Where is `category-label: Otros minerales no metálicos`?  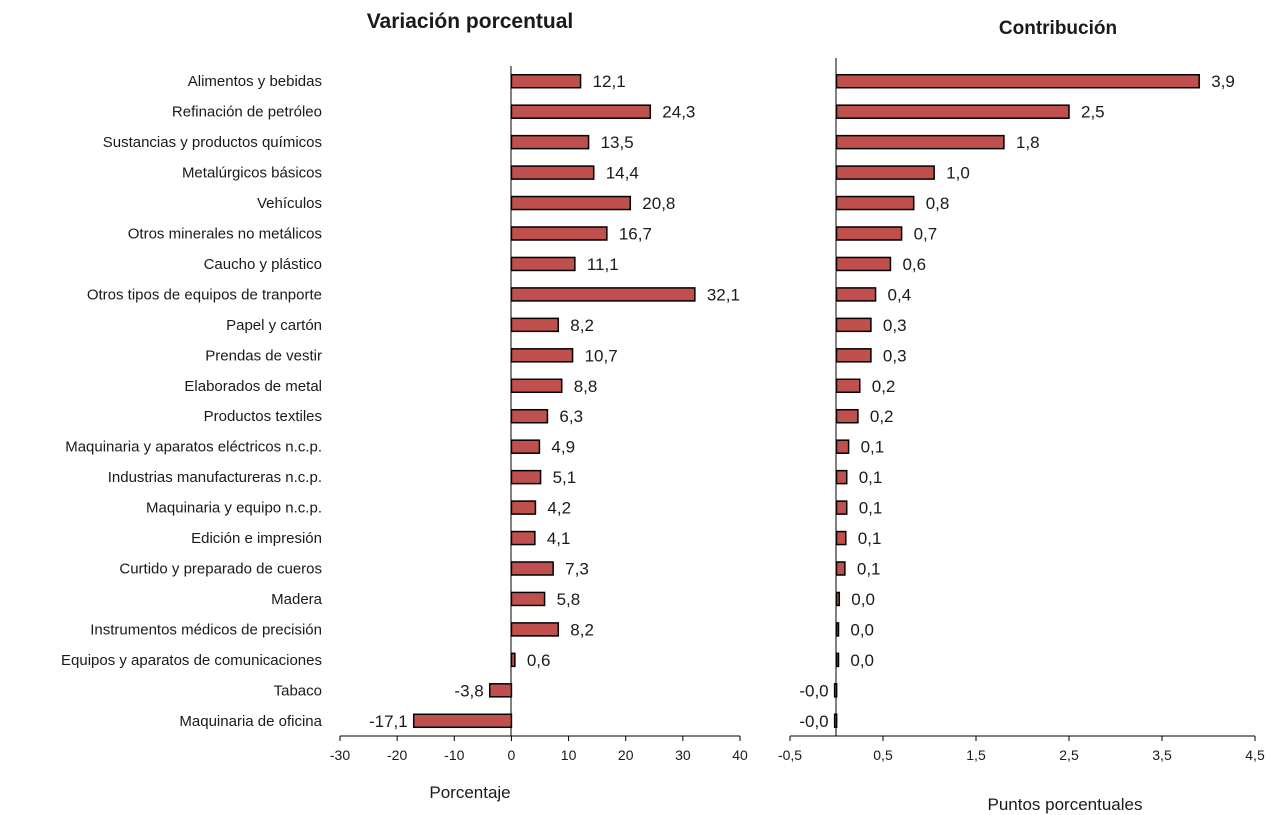
category-label: Otros minerales no metálicos is located at coordinates (225, 234).